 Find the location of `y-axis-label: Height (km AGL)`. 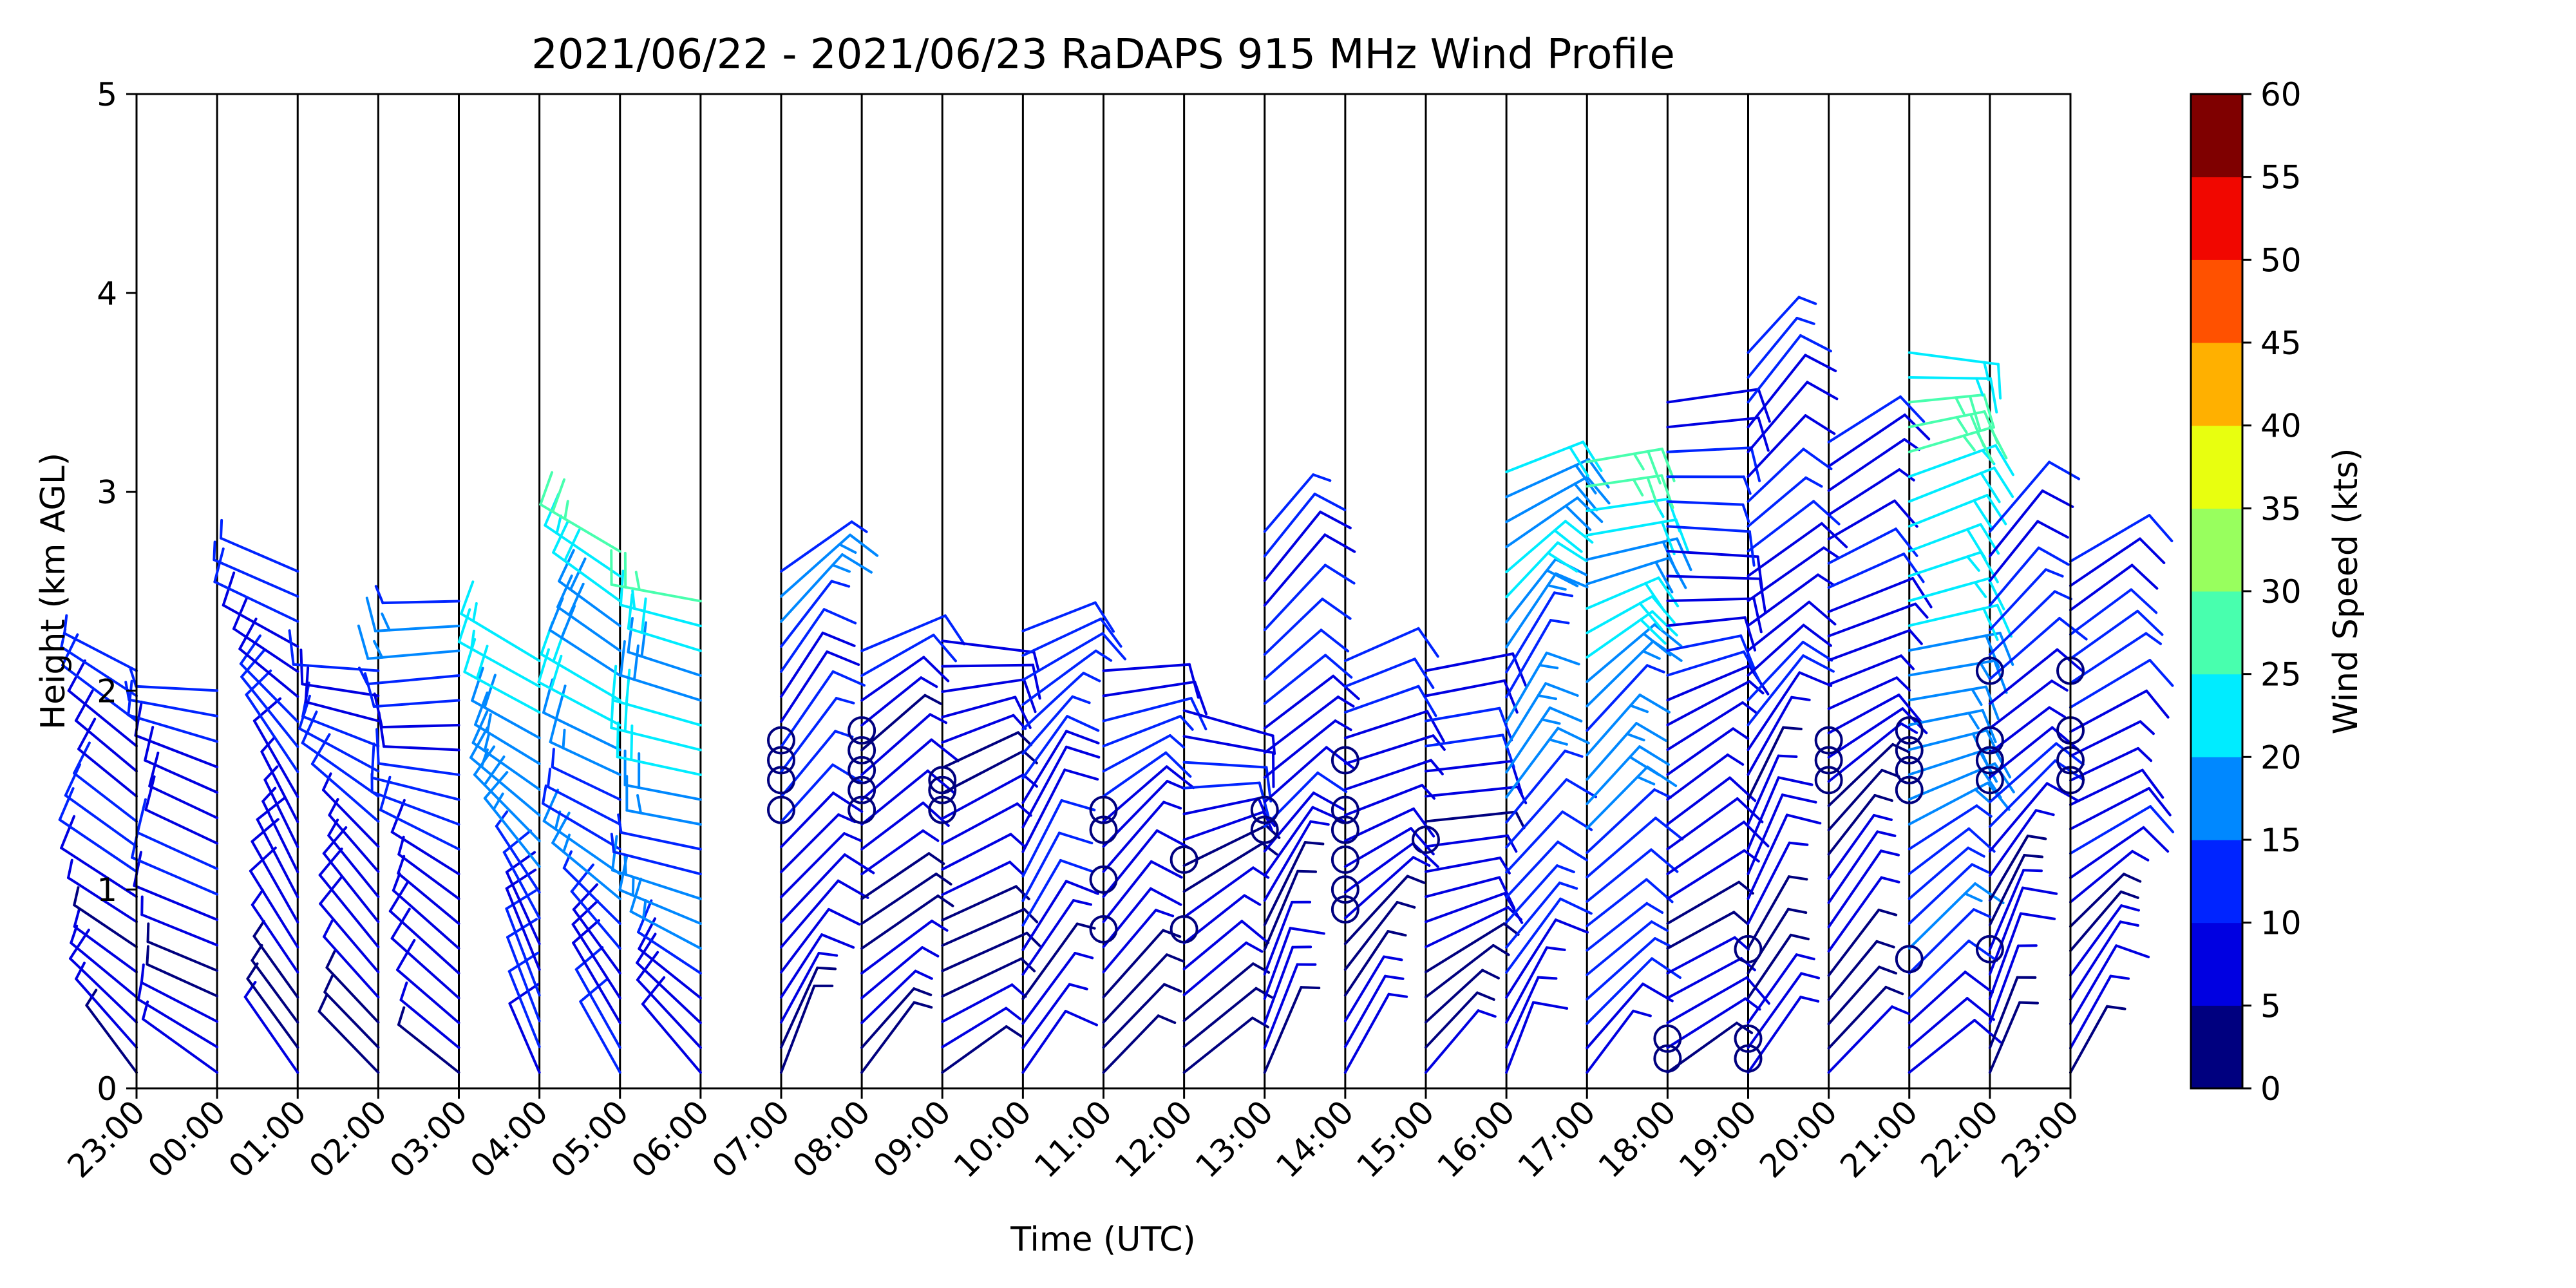

y-axis-label: Height (km AGL) is located at coordinates (54, 591).